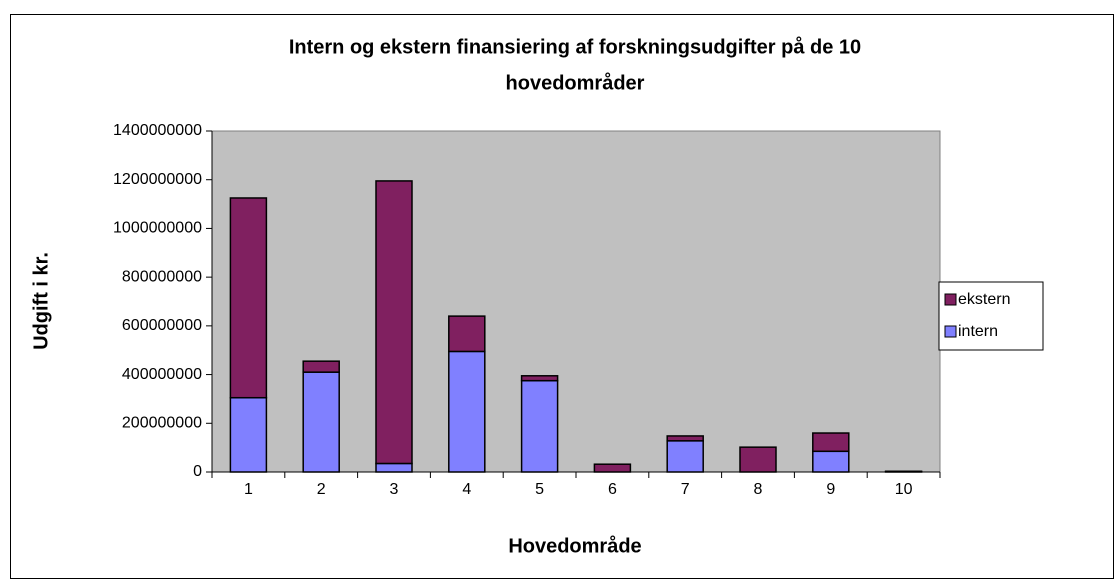  What do you see at coordinates (157, 130) in the screenshot?
I see `y-tick-label: 1400000000` at bounding box center [157, 130].